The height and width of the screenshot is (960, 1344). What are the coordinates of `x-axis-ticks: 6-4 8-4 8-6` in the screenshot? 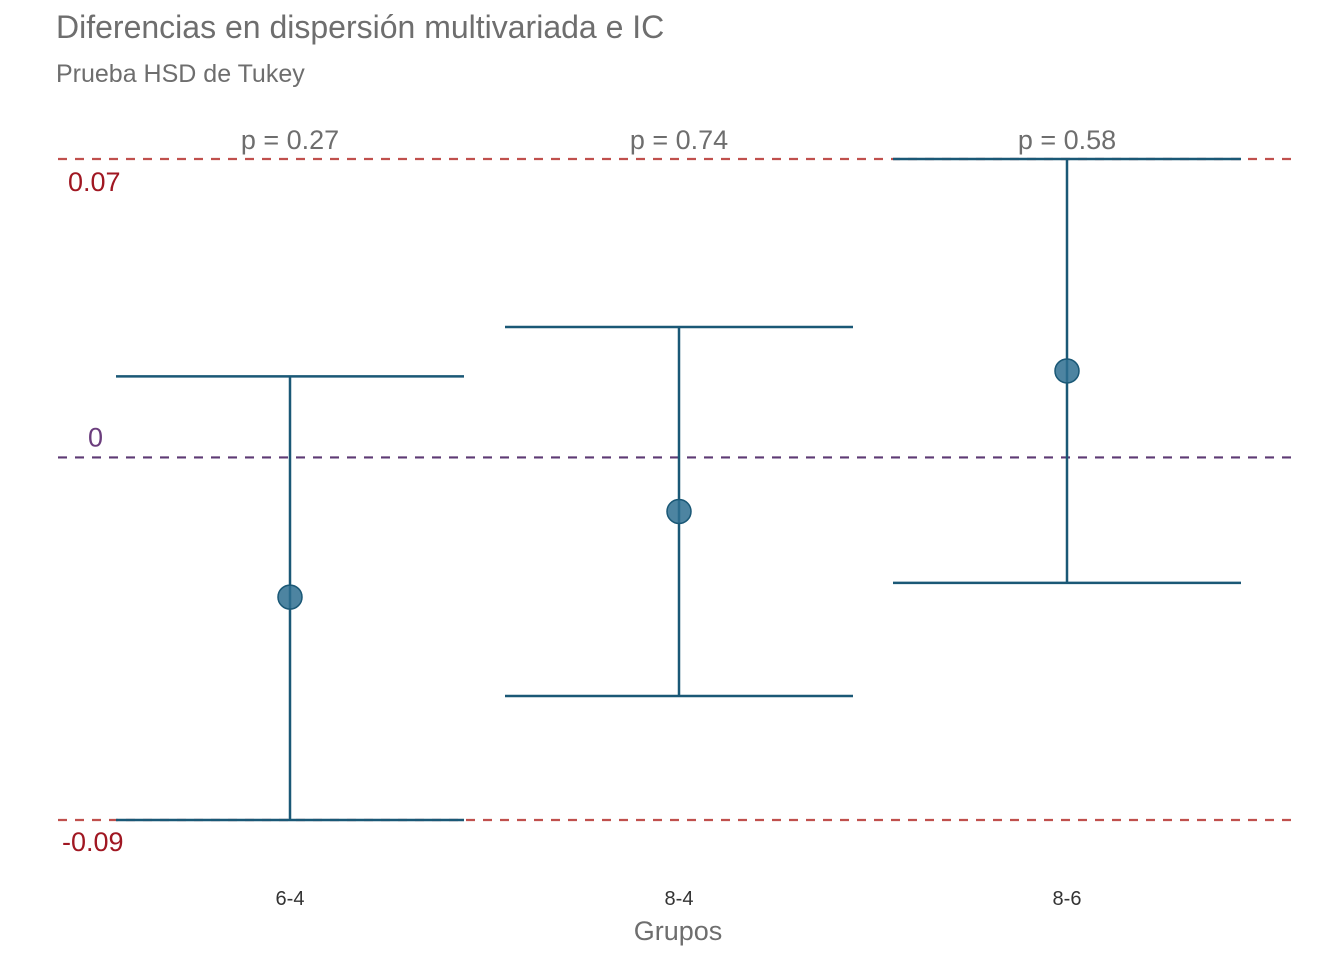 It's located at (679, 899).